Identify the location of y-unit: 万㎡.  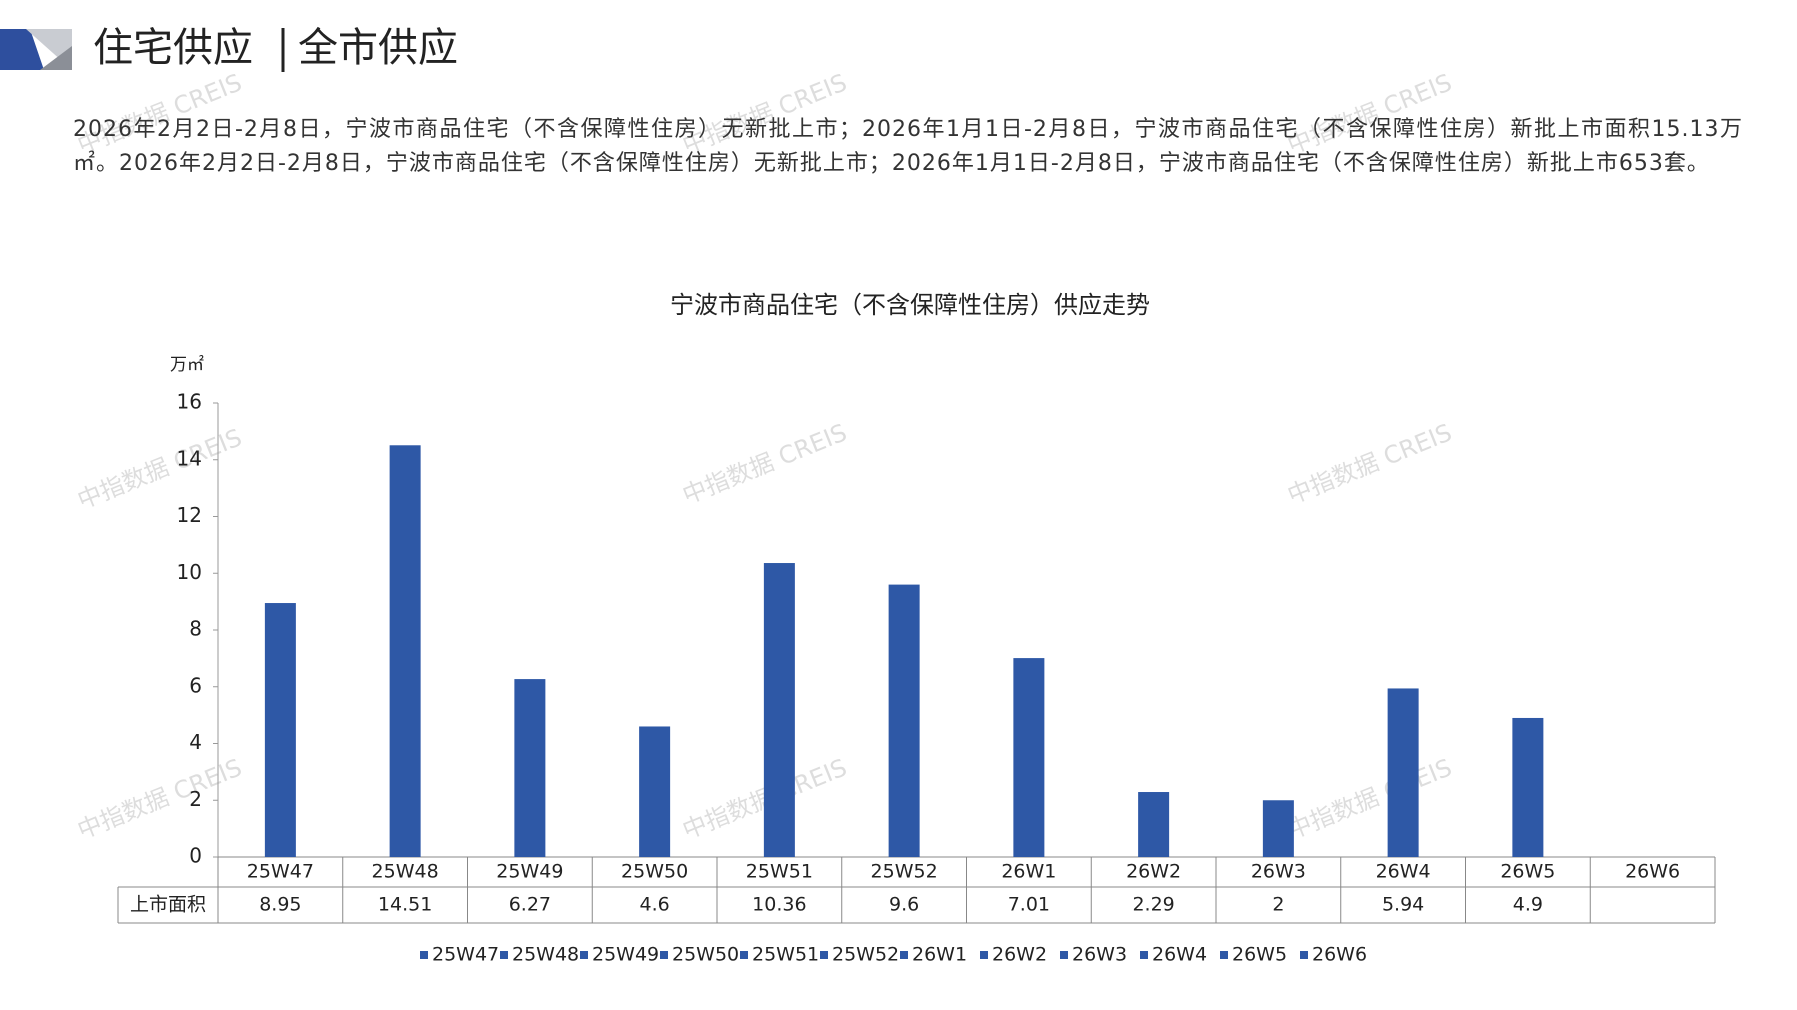
(187, 365).